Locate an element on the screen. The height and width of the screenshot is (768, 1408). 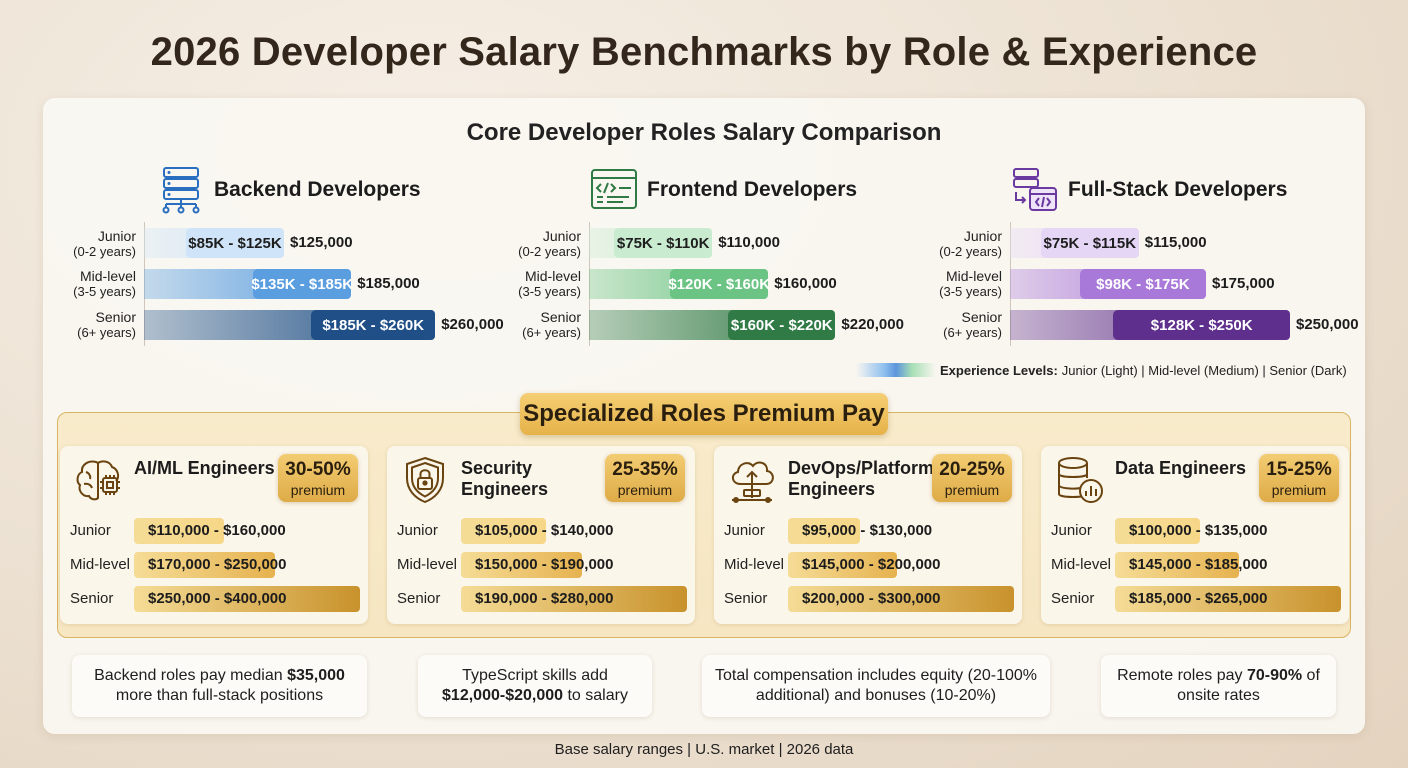
range-label: $98K - $175K is located at coordinates (1142, 284).